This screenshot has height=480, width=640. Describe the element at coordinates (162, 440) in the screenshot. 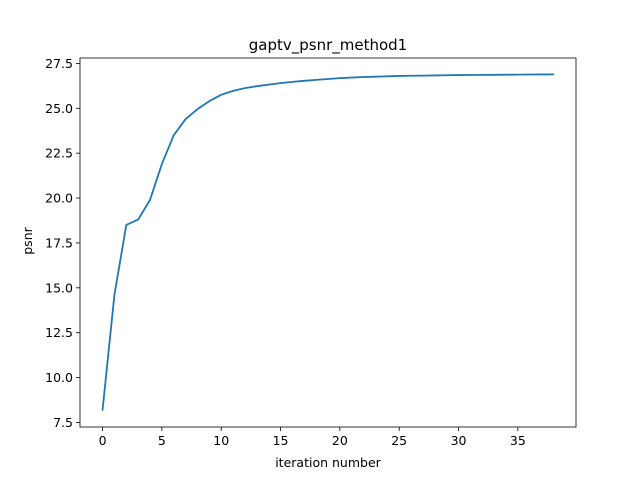

I see `x-tick-label: 5` at that location.